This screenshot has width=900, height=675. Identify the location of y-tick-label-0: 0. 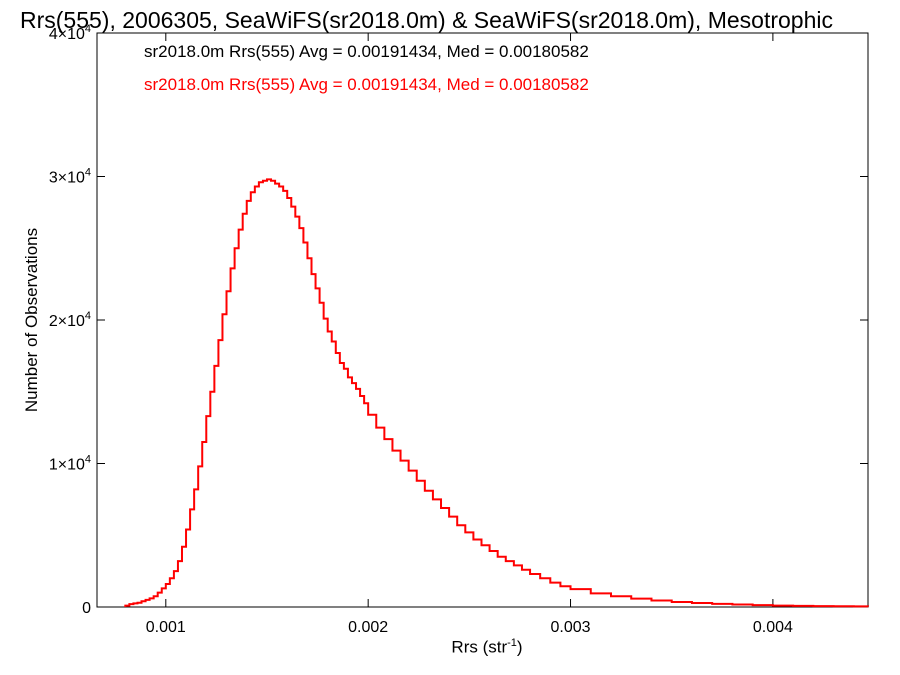
(86, 608).